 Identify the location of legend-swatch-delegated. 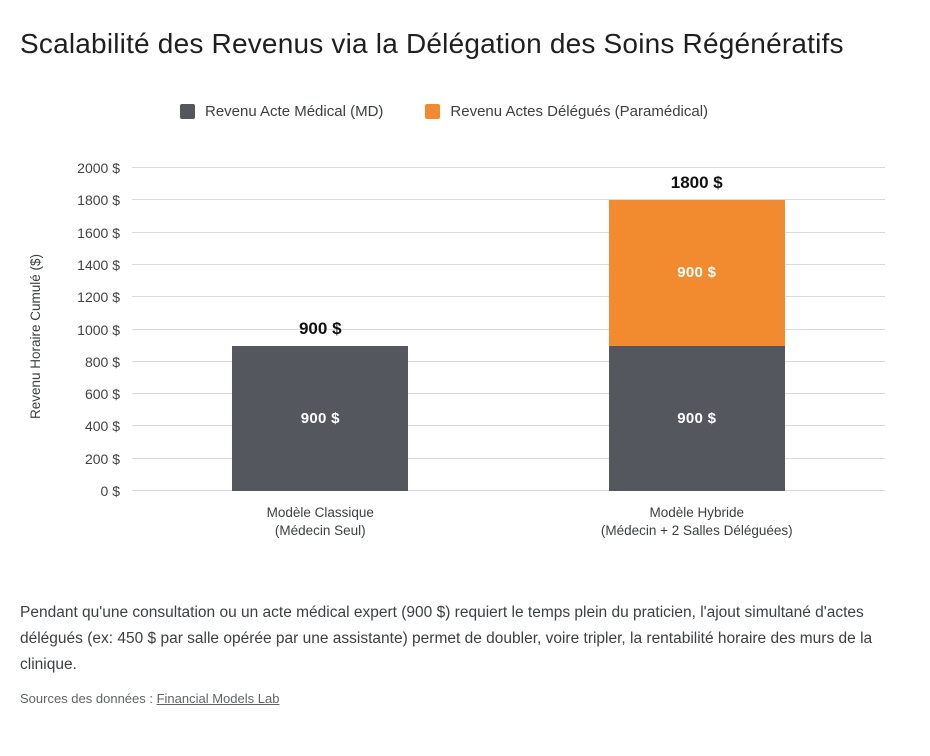
(433, 111).